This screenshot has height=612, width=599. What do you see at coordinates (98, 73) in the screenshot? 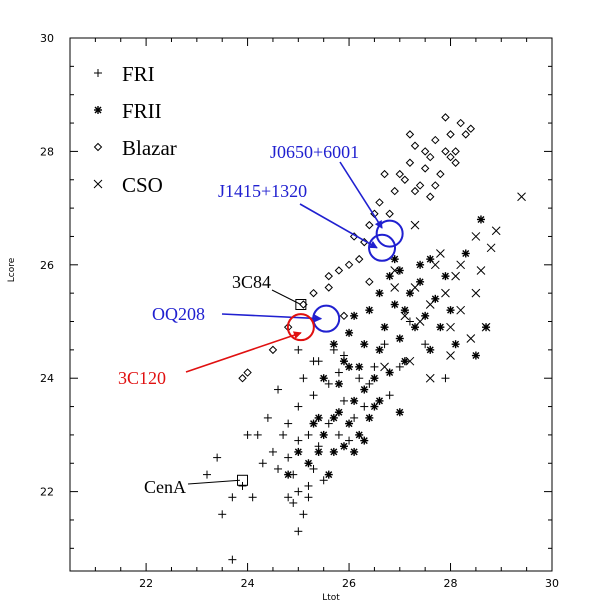
I see `legend-marker-fri` at bounding box center [98, 73].